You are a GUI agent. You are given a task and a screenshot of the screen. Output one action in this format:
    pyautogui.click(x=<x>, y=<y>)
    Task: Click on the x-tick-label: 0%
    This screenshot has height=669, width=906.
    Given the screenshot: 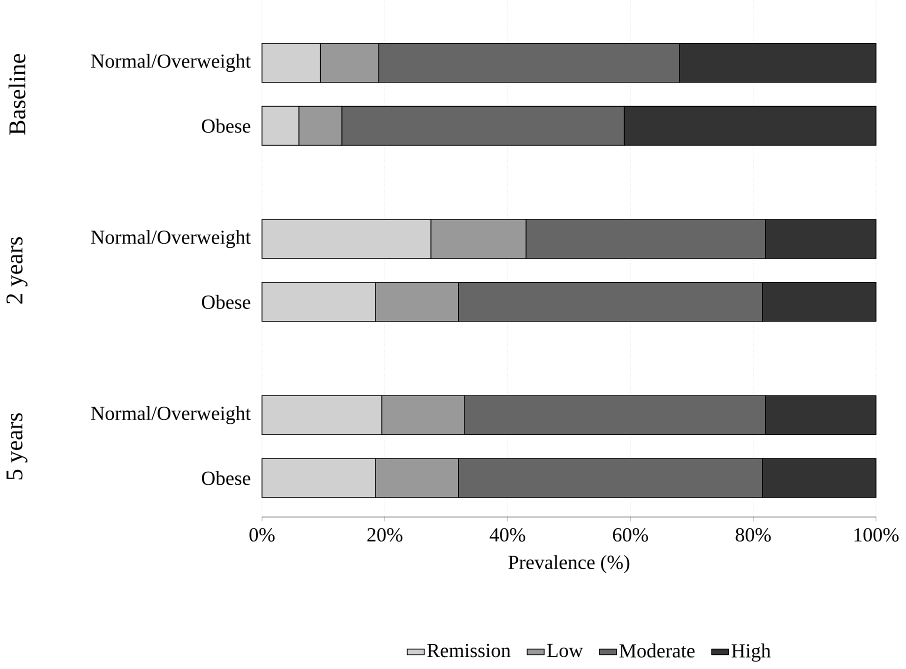 What is the action you would take?
    pyautogui.click(x=262, y=535)
    